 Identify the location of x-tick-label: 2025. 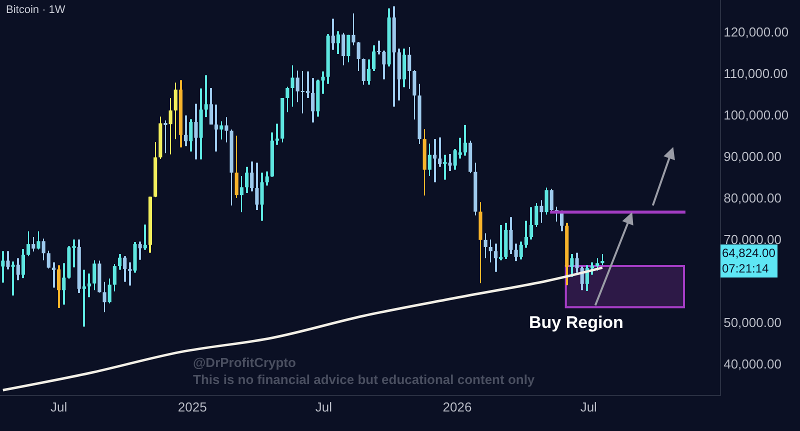
(192, 407).